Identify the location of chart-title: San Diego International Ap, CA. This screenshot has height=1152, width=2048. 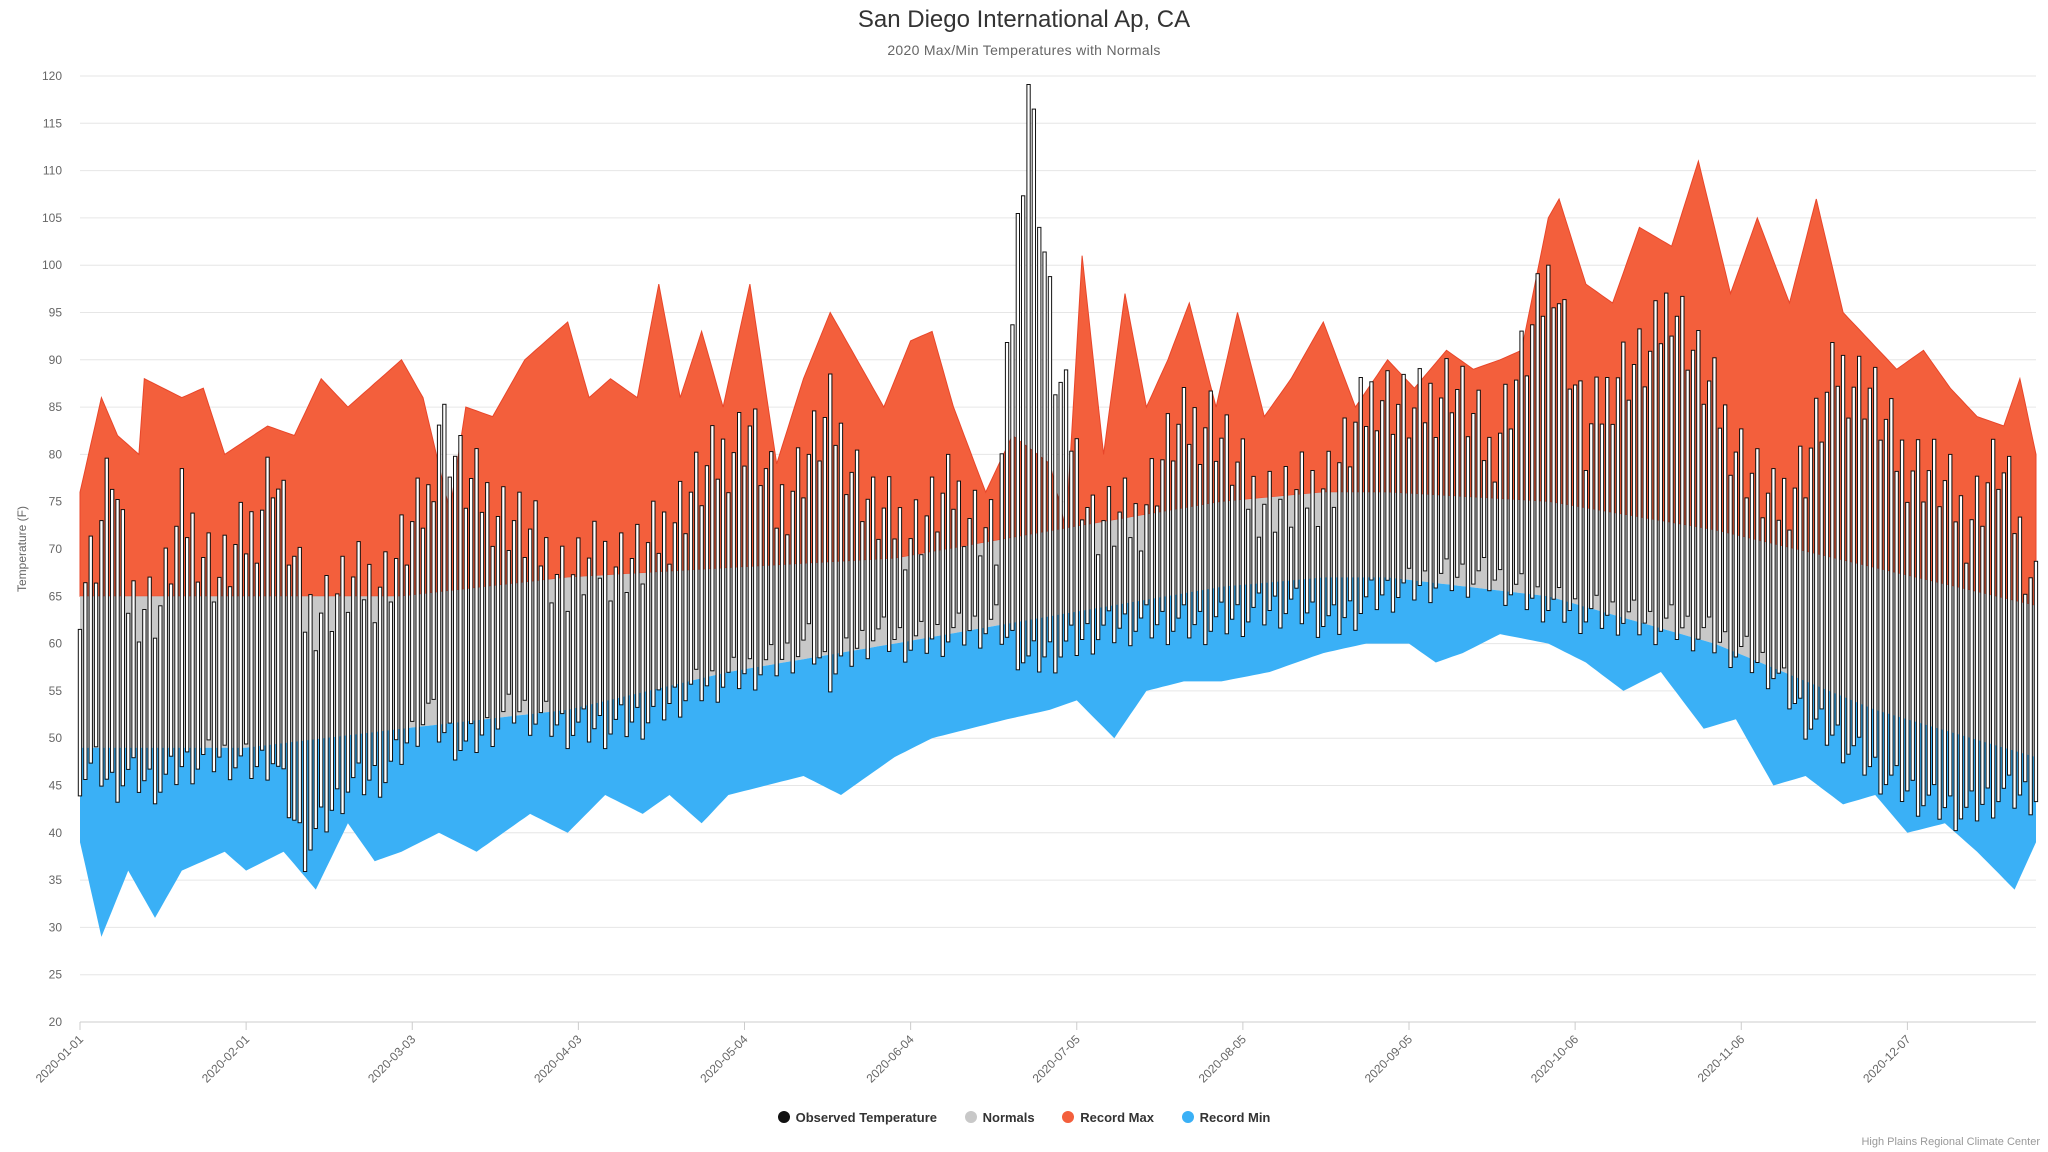
(1024, 19).